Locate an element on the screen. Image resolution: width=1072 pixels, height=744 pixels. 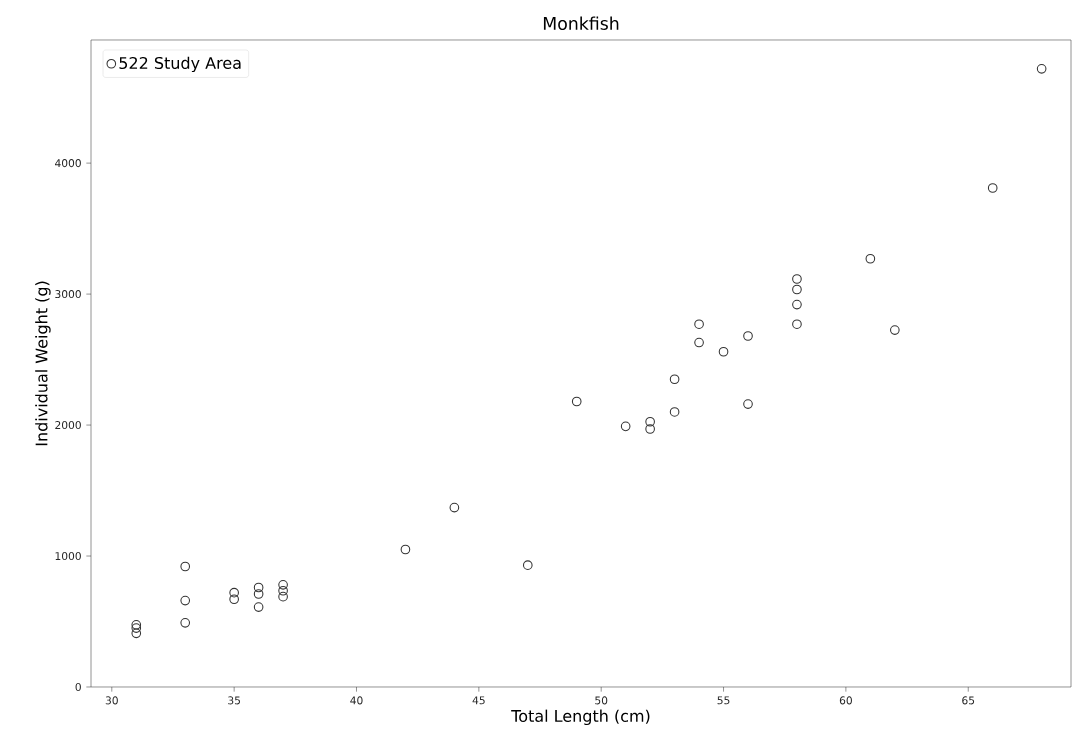
x-tick-label: 45 is located at coordinates (478, 700).